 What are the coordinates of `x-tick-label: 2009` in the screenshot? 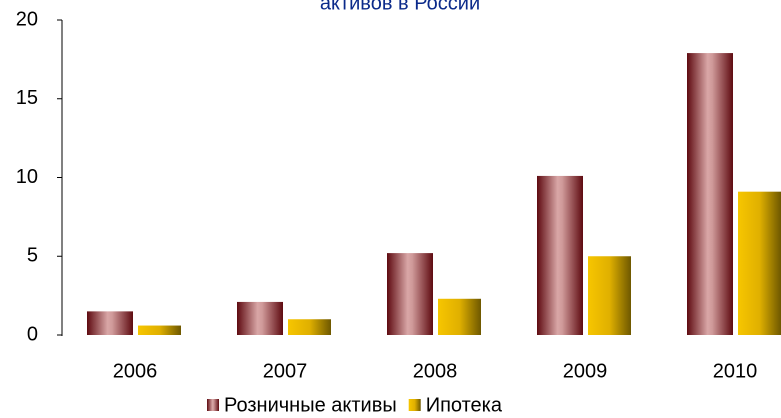 It's located at (585, 371).